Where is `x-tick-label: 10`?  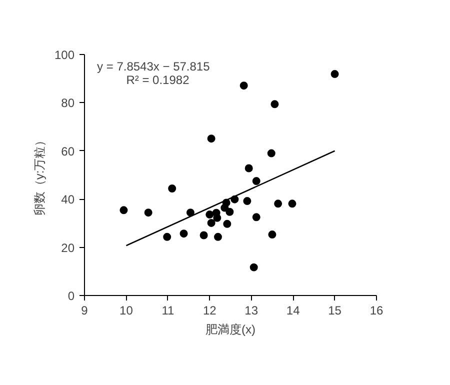 x-tick-label: 10 is located at coordinates (127, 311).